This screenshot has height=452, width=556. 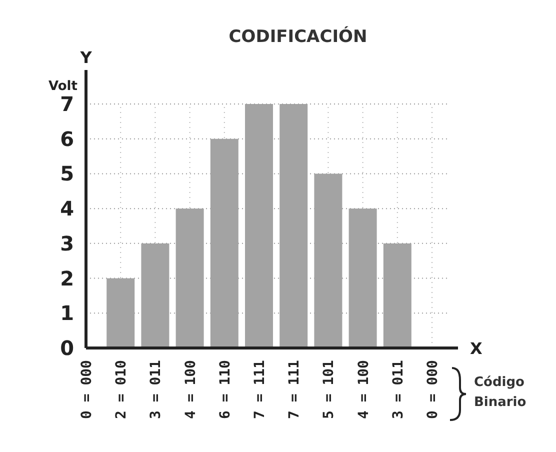 I want to click on y-tick-label: 1, so click(x=67, y=313).